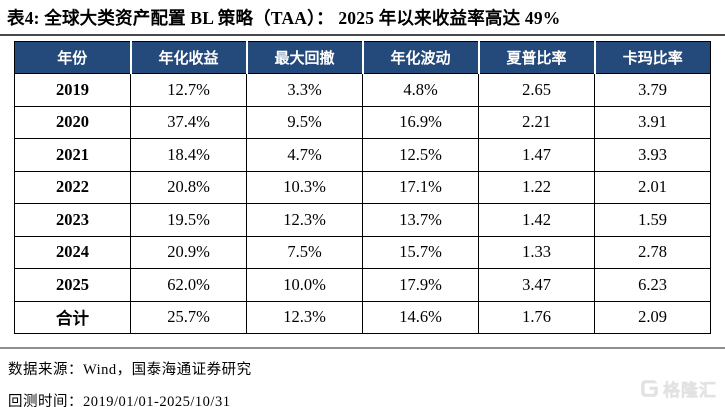 The image size is (725, 407). I want to click on table-row: 2023 19.5% 12.3% 13.7% 1.42 1.59, so click(362, 220).